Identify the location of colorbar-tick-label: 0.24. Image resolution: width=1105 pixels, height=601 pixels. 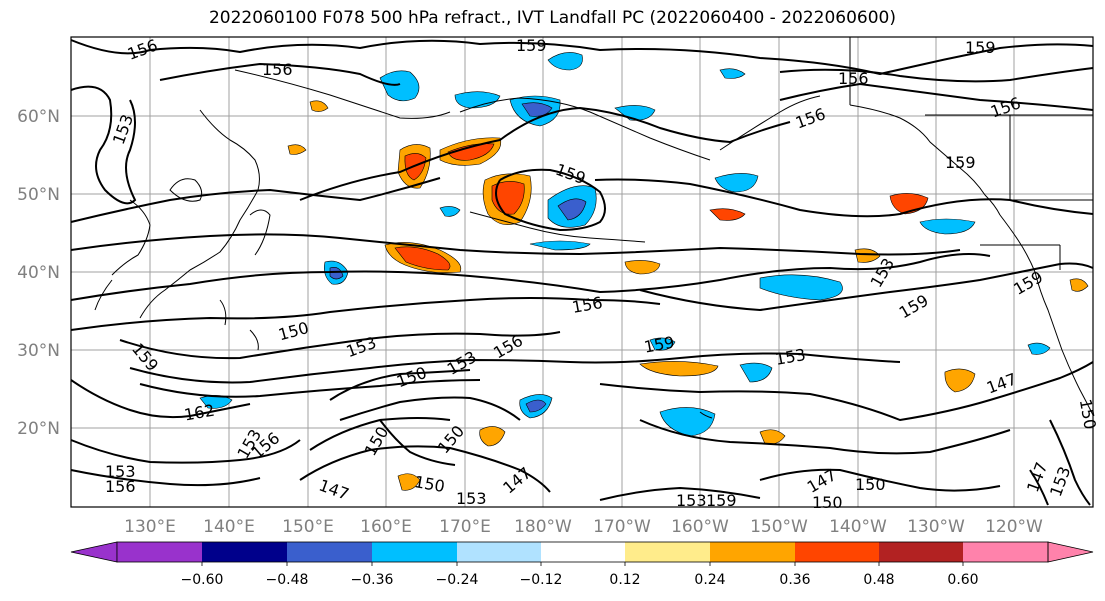
(709, 580).